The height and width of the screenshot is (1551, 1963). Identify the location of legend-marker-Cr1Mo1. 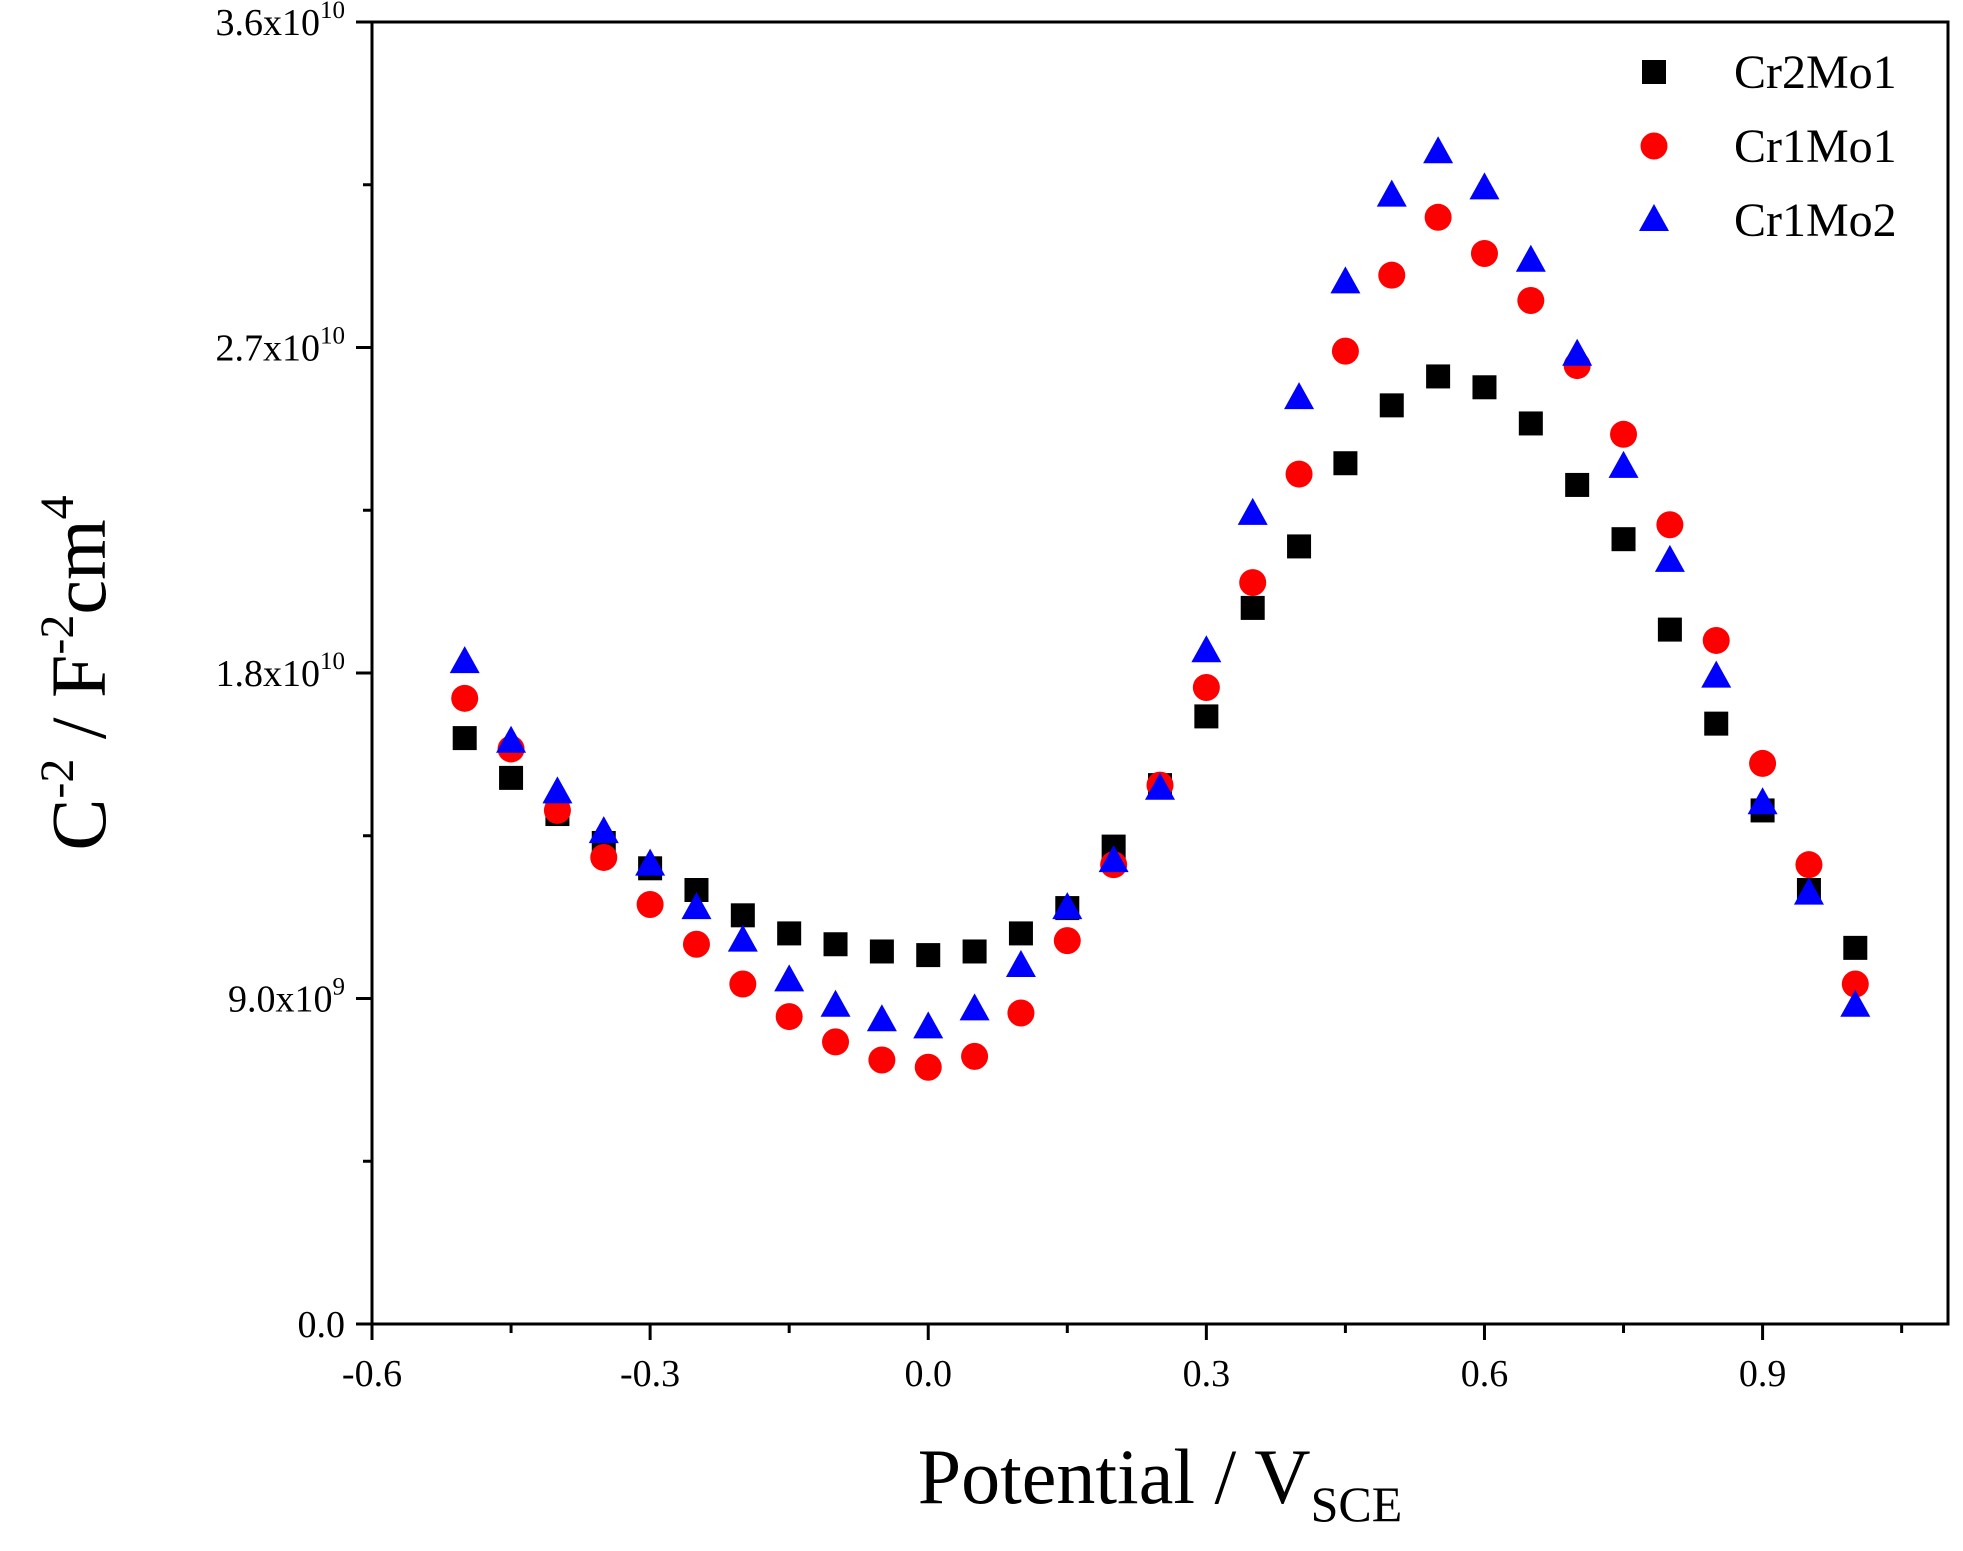
(1654, 146).